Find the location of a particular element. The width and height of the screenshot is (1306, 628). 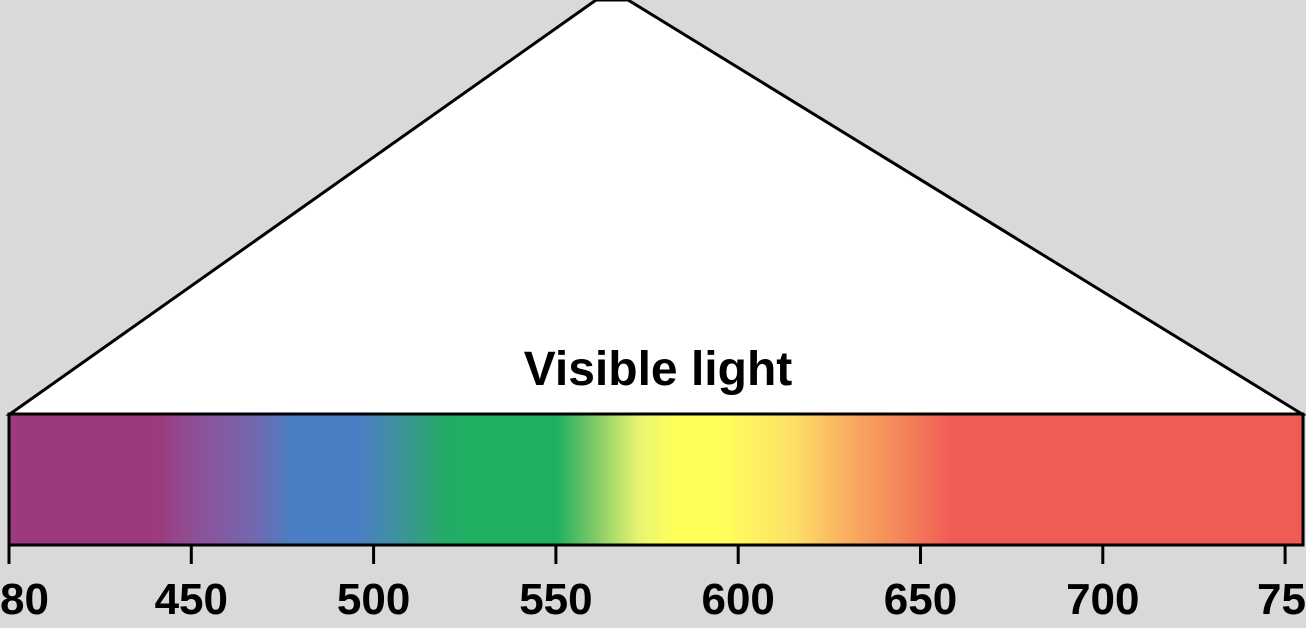

tick-label: 450 is located at coordinates (191, 599).